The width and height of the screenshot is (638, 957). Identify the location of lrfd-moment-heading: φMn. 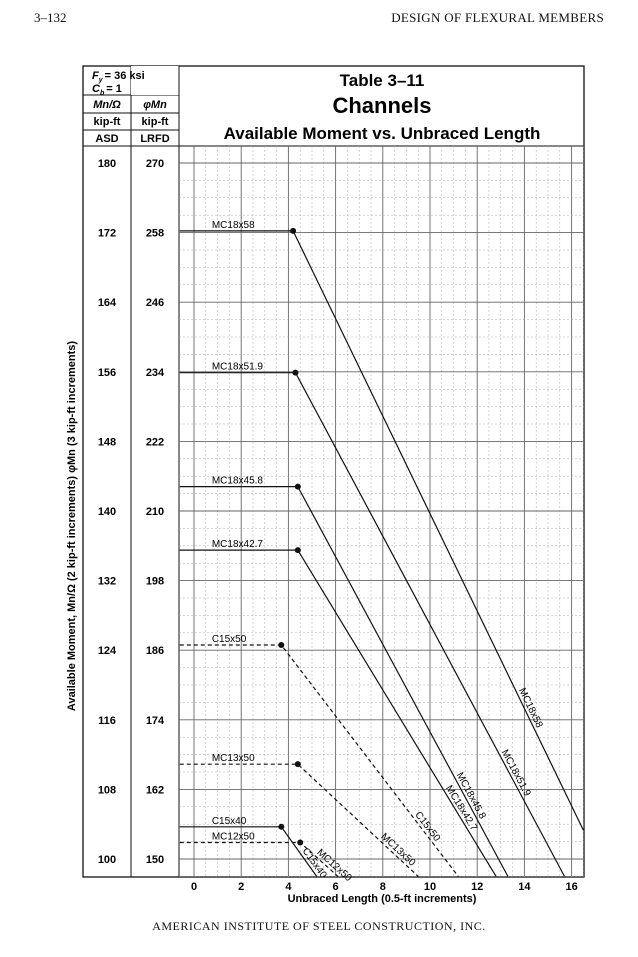
(155, 105).